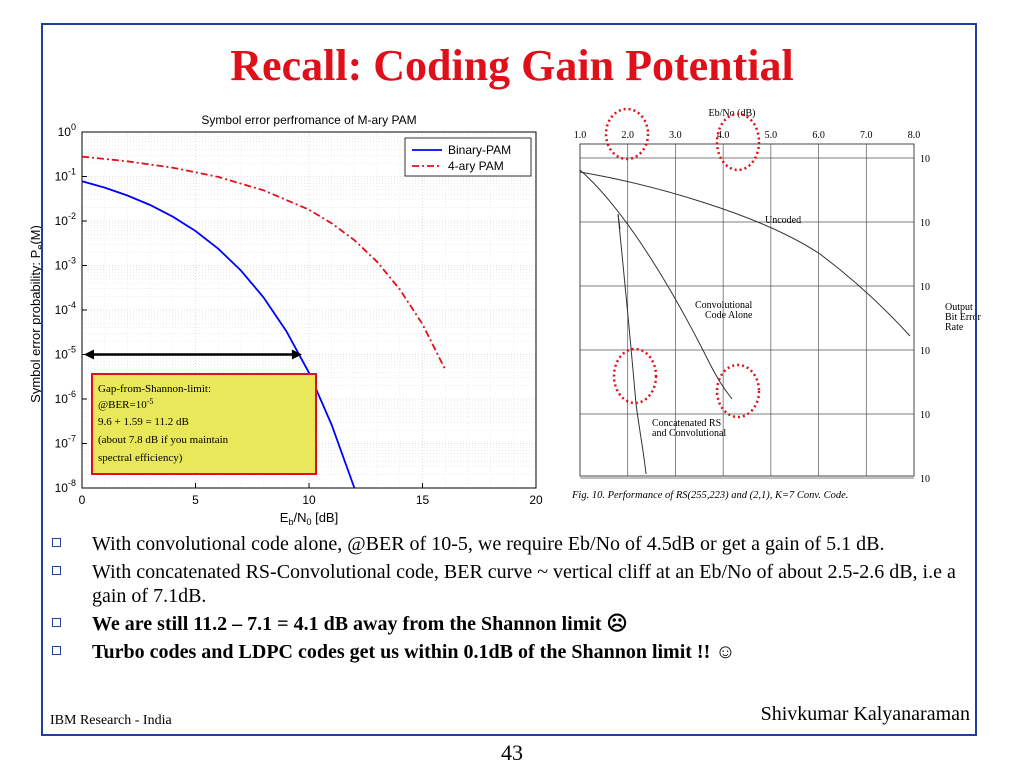 Image resolution: width=1024 pixels, height=768 pixels. Describe the element at coordinates (65, 442) in the screenshot. I see `y-tick-label: 10⁻⁷` at that location.